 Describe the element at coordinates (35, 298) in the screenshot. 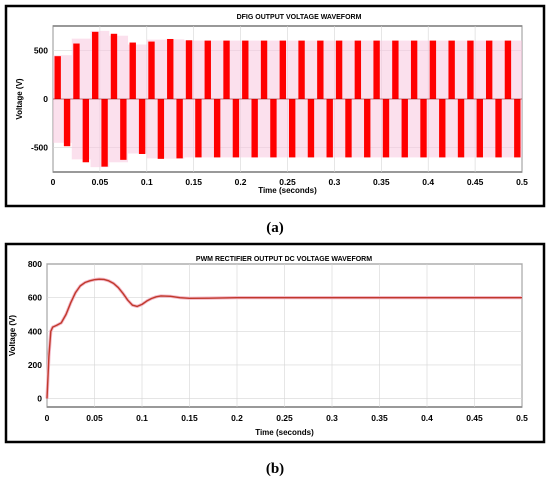

I see `y-tick-label: 600` at that location.